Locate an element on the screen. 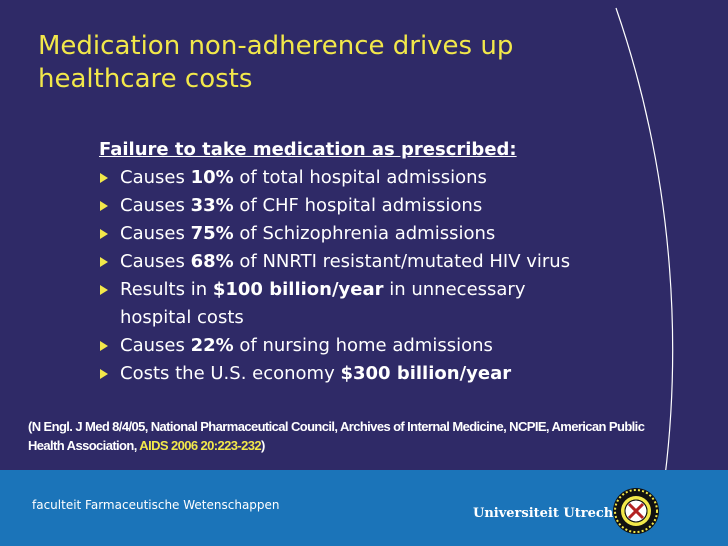  list-item-post: of nursing home admissions is located at coordinates (363, 345).